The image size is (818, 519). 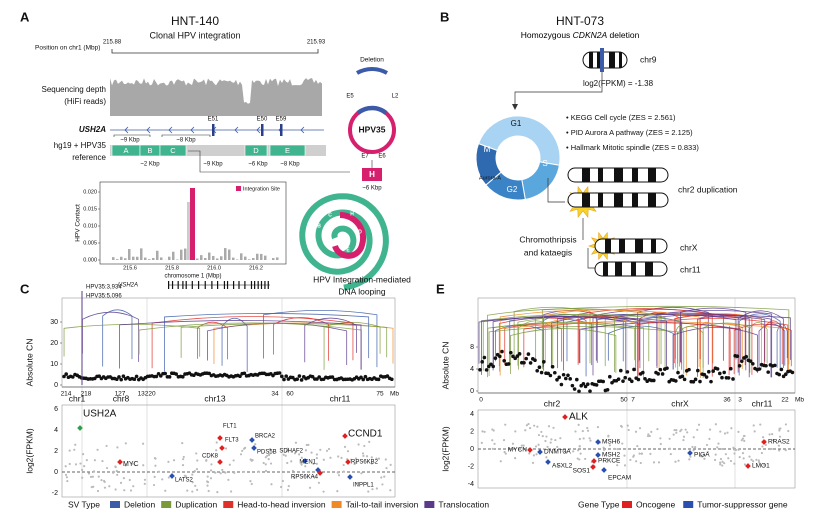 What do you see at coordinates (471, 484) in the screenshot?
I see `label: -4` at bounding box center [471, 484].